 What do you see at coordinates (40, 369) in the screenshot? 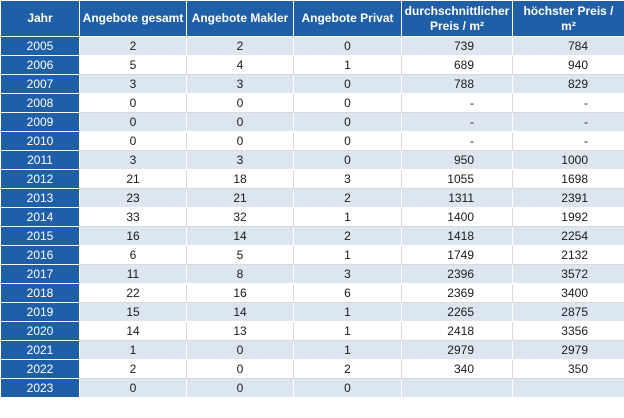
I see `cell-year: 2022` at bounding box center [40, 369].